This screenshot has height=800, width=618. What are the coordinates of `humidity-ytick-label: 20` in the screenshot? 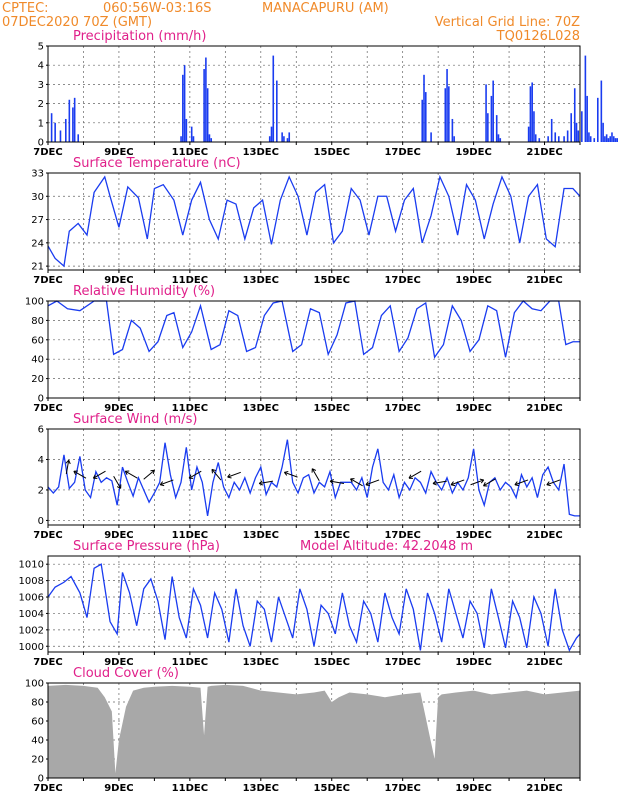 It's located at (37, 379).